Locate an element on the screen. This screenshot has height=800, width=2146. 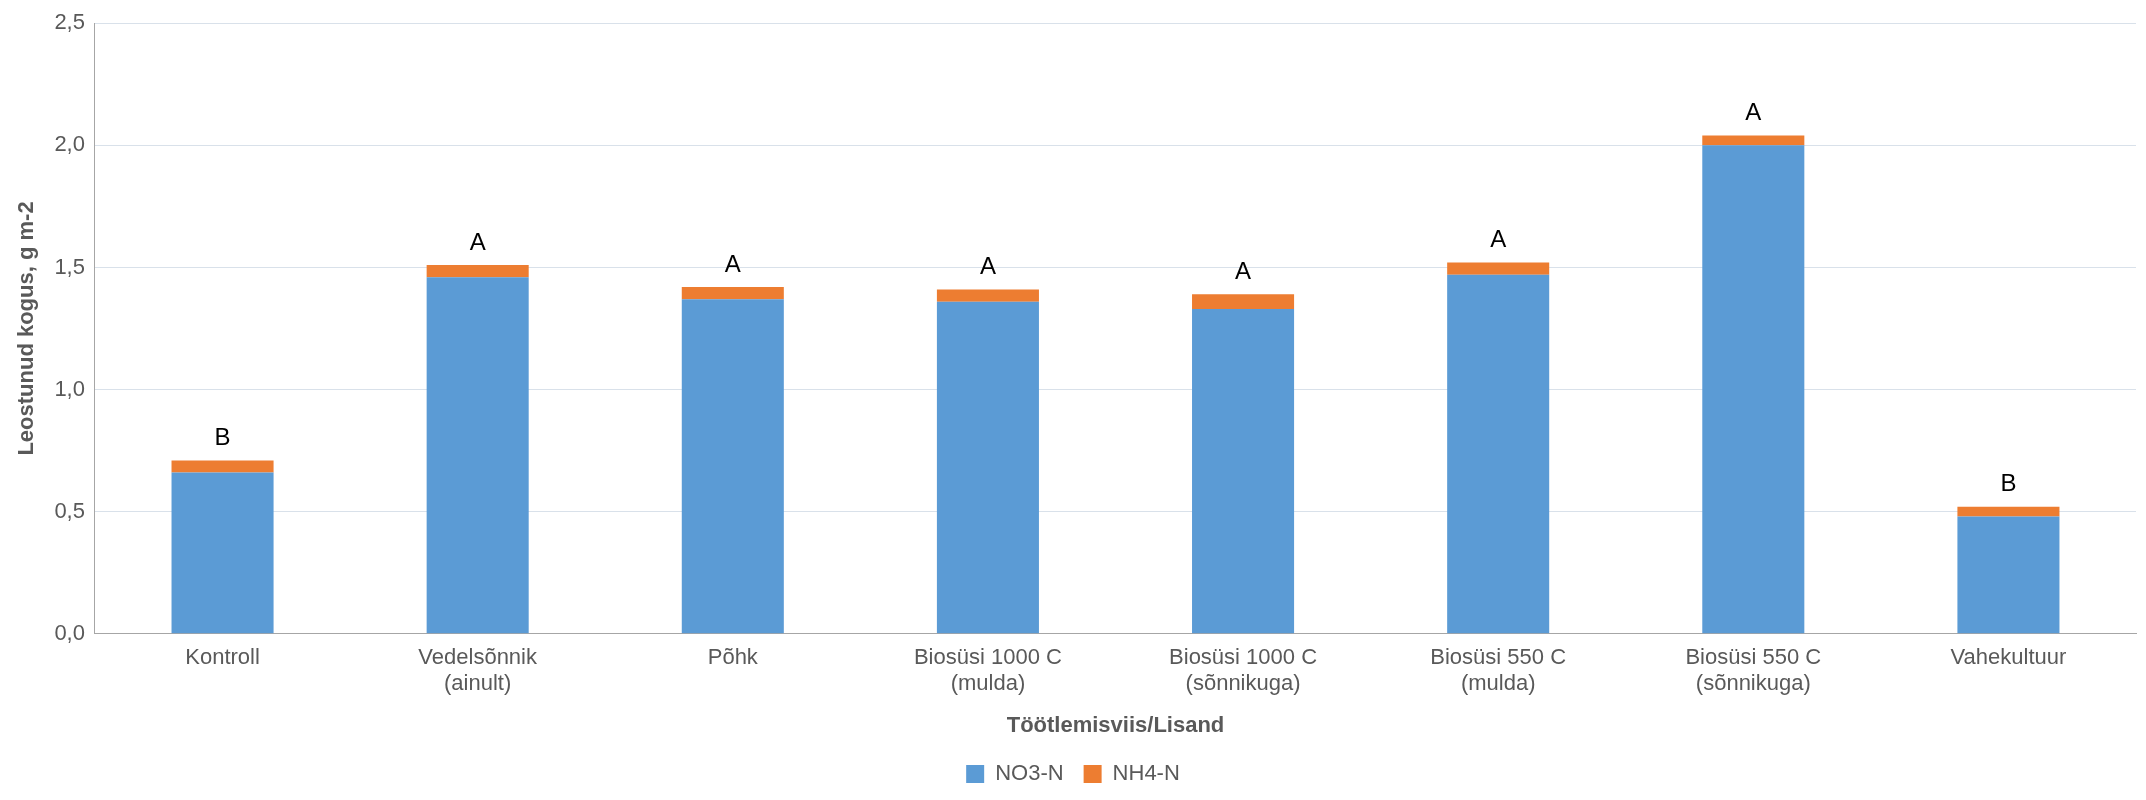
x-tick-label: Vedelsõnnik (ainult) is located at coordinates (478, 670).